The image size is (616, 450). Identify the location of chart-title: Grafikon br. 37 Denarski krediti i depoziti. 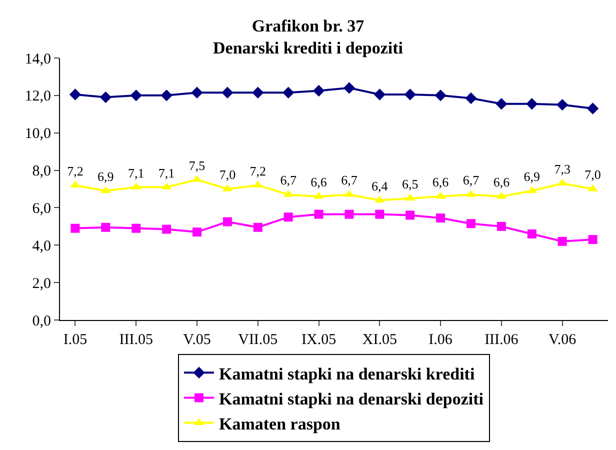
(308, 37).